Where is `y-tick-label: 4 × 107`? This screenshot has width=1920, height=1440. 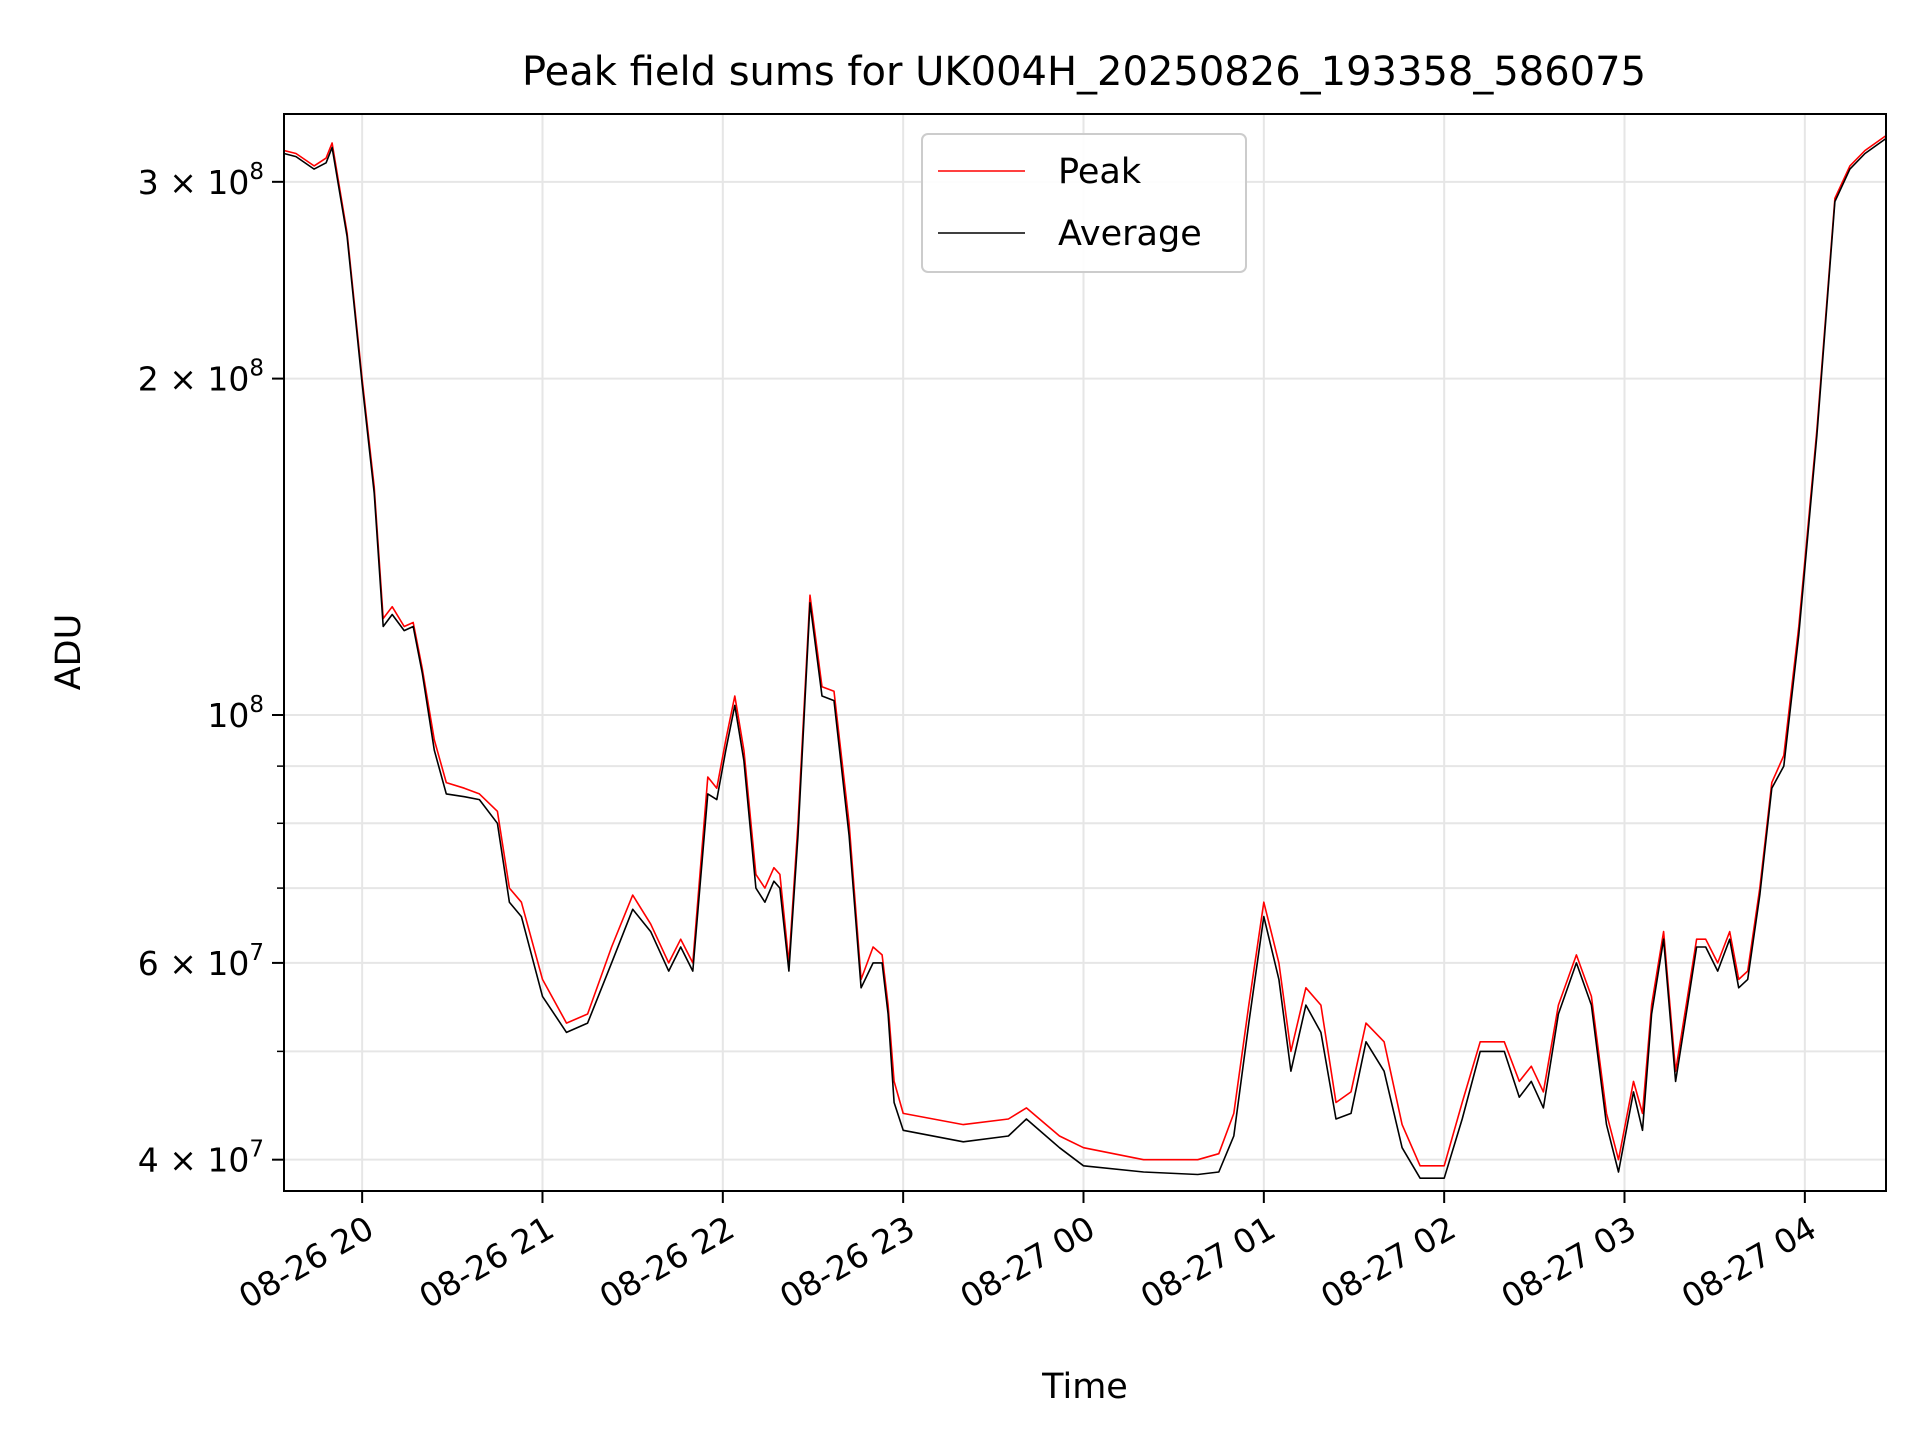
y-tick-label: 4 × 107 is located at coordinates (201, 1158).